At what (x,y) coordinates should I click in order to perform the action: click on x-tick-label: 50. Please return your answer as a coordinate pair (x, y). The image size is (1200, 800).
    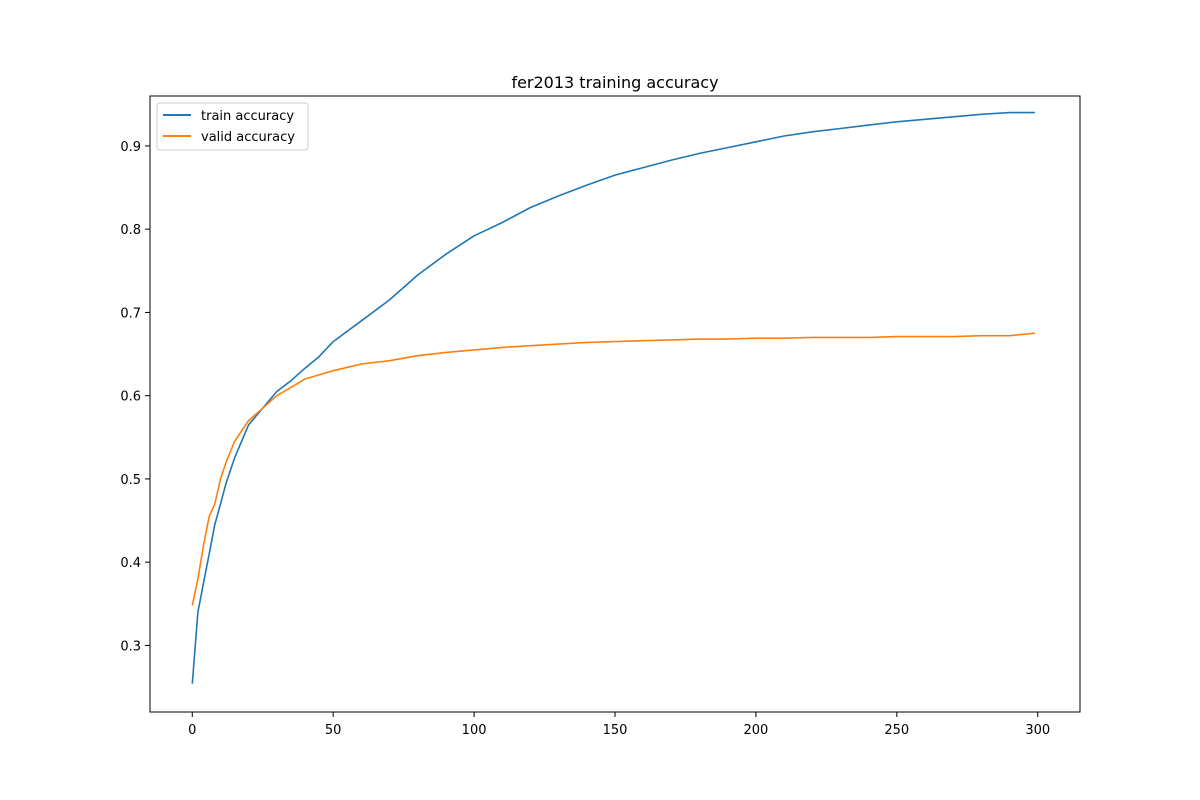
    Looking at the image, I should click on (333, 730).